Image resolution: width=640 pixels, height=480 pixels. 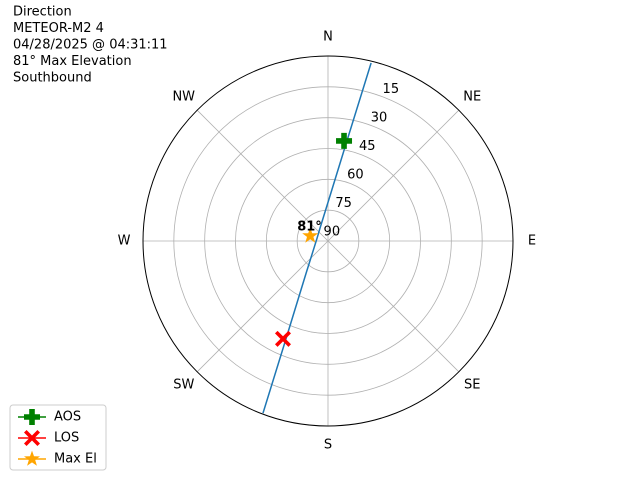 I want to click on theta-tick-label: SW, so click(x=183, y=385).